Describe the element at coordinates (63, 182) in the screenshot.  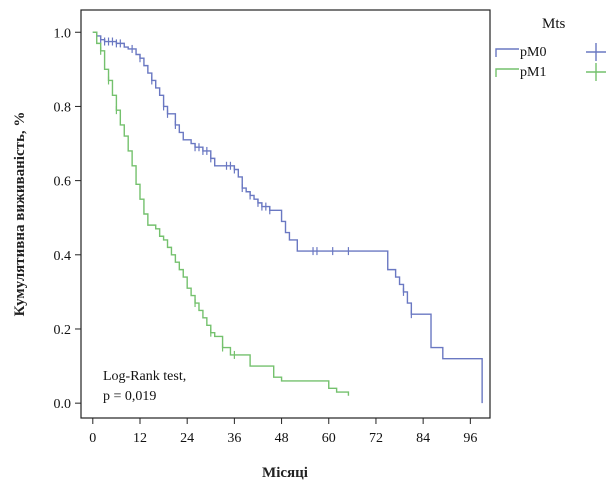
I see `y-tick-label: 0.6` at that location.